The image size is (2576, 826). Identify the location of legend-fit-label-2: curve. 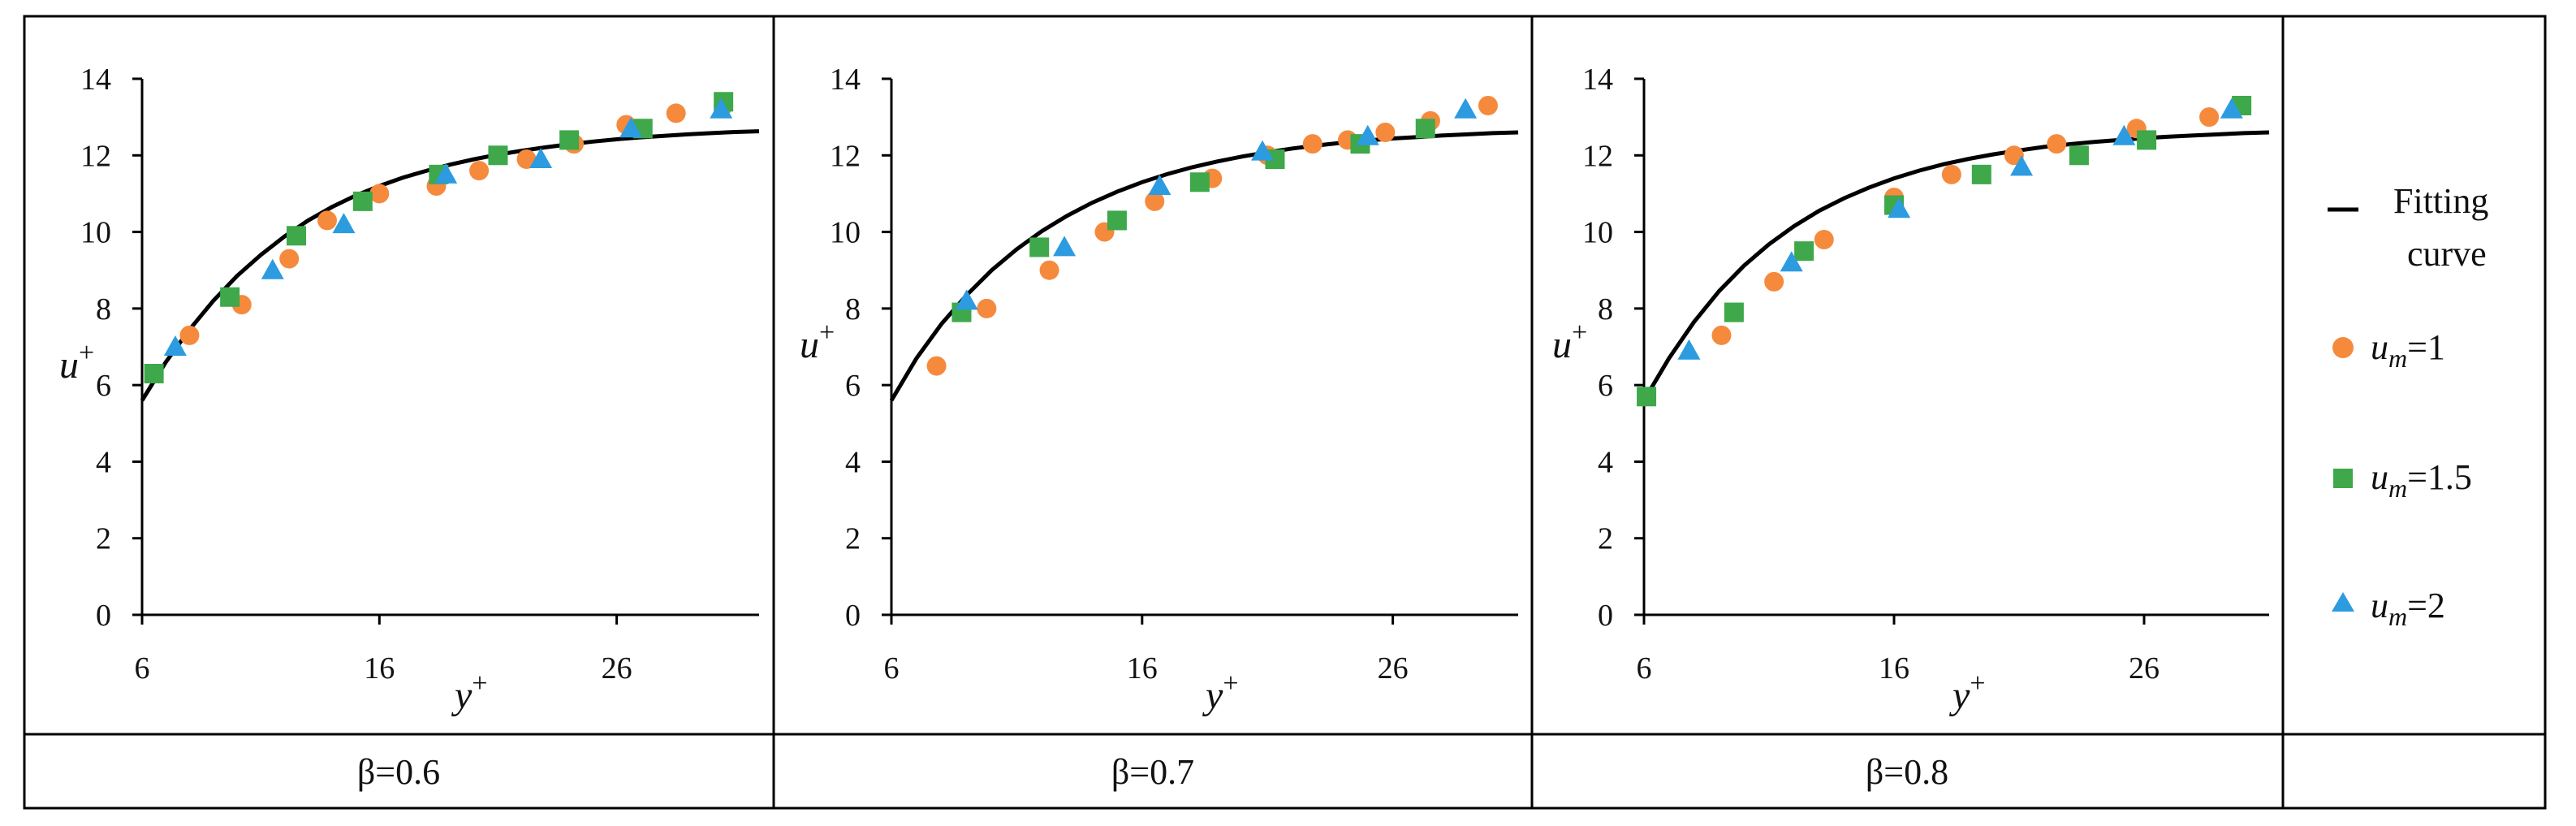
(2447, 254).